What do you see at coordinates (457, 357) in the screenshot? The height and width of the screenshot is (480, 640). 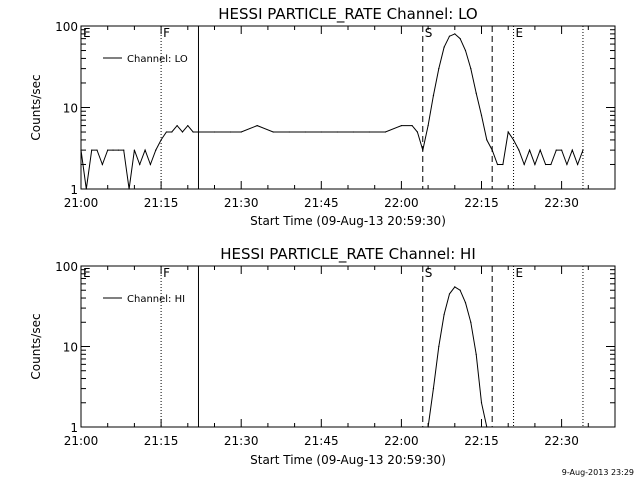 I see `series-line` at bounding box center [457, 357].